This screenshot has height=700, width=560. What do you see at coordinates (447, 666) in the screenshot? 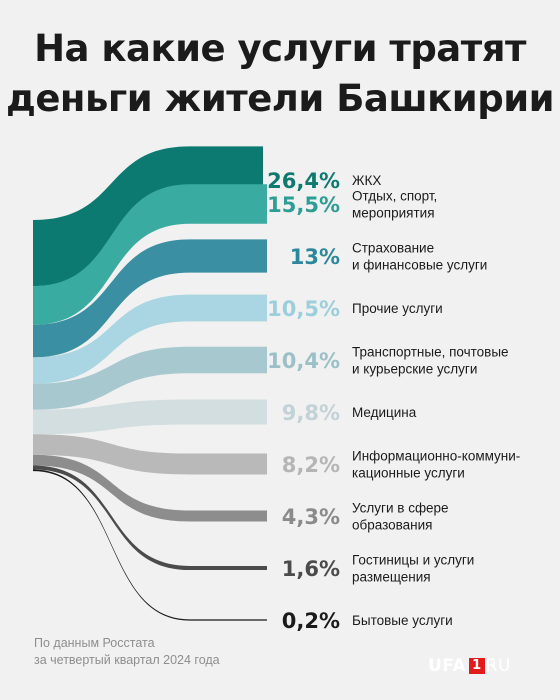
I see `logo-main: UFA` at bounding box center [447, 666].